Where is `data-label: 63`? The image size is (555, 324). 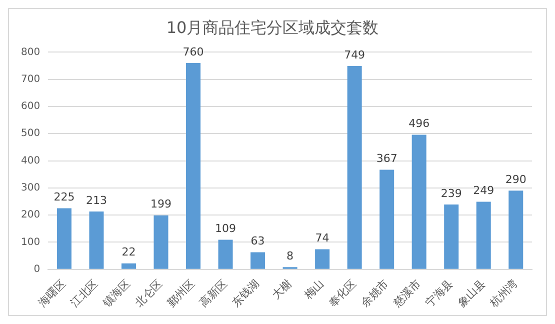 data-label: 63 is located at coordinates (257, 241).